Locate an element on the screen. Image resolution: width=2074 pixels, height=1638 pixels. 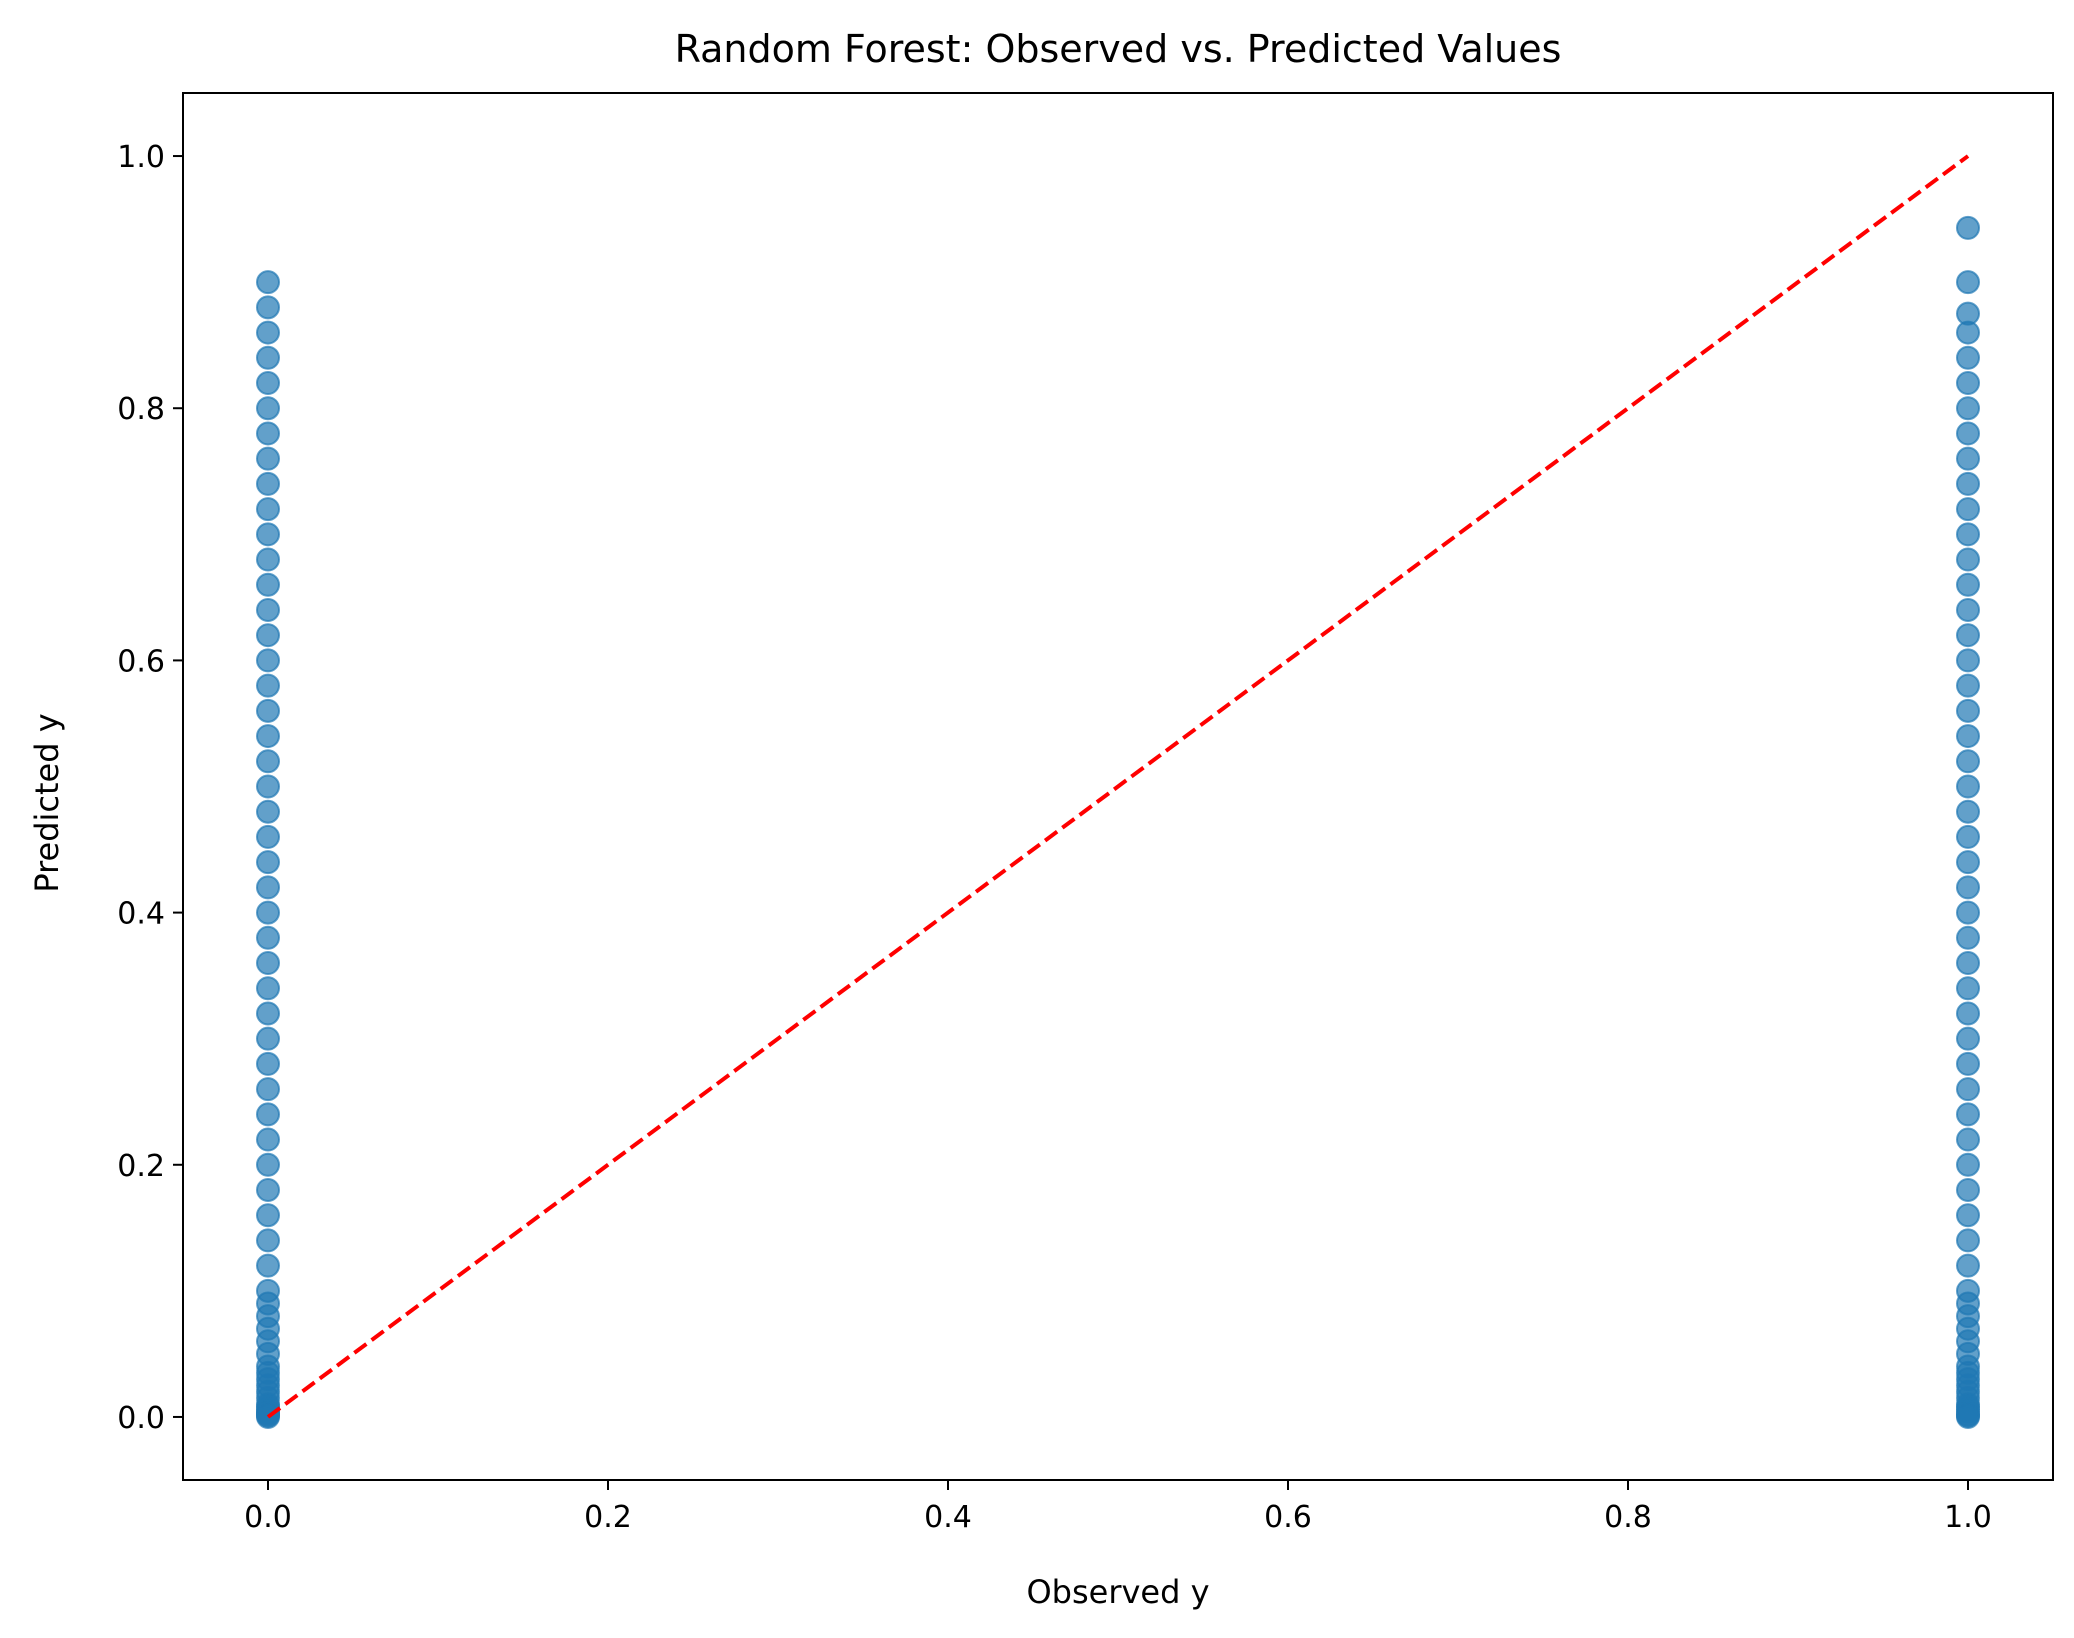
y-tick-label: 0.2 is located at coordinates (141, 1166).